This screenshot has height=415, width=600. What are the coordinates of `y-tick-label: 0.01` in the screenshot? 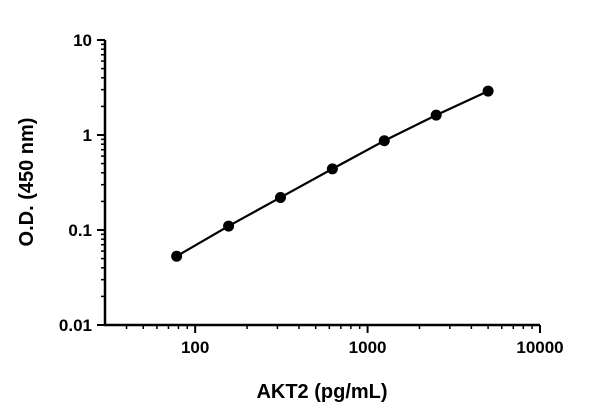 It's located at (75, 325).